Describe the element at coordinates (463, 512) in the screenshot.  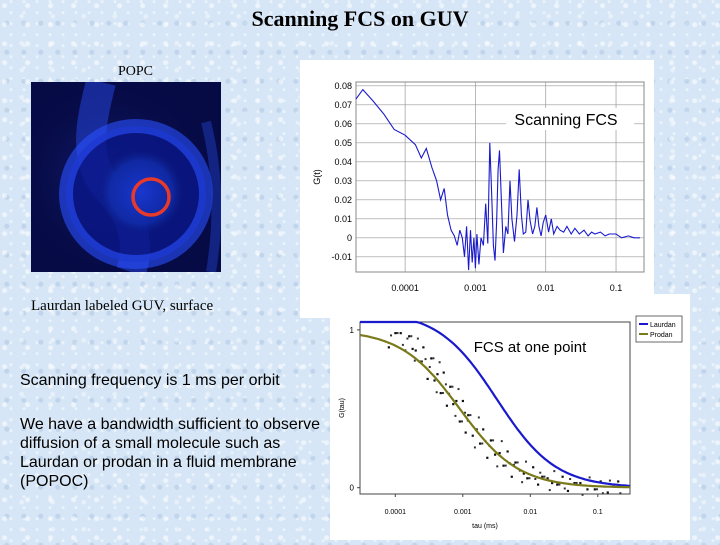
I see `x-tick-label: 0.001` at that location.